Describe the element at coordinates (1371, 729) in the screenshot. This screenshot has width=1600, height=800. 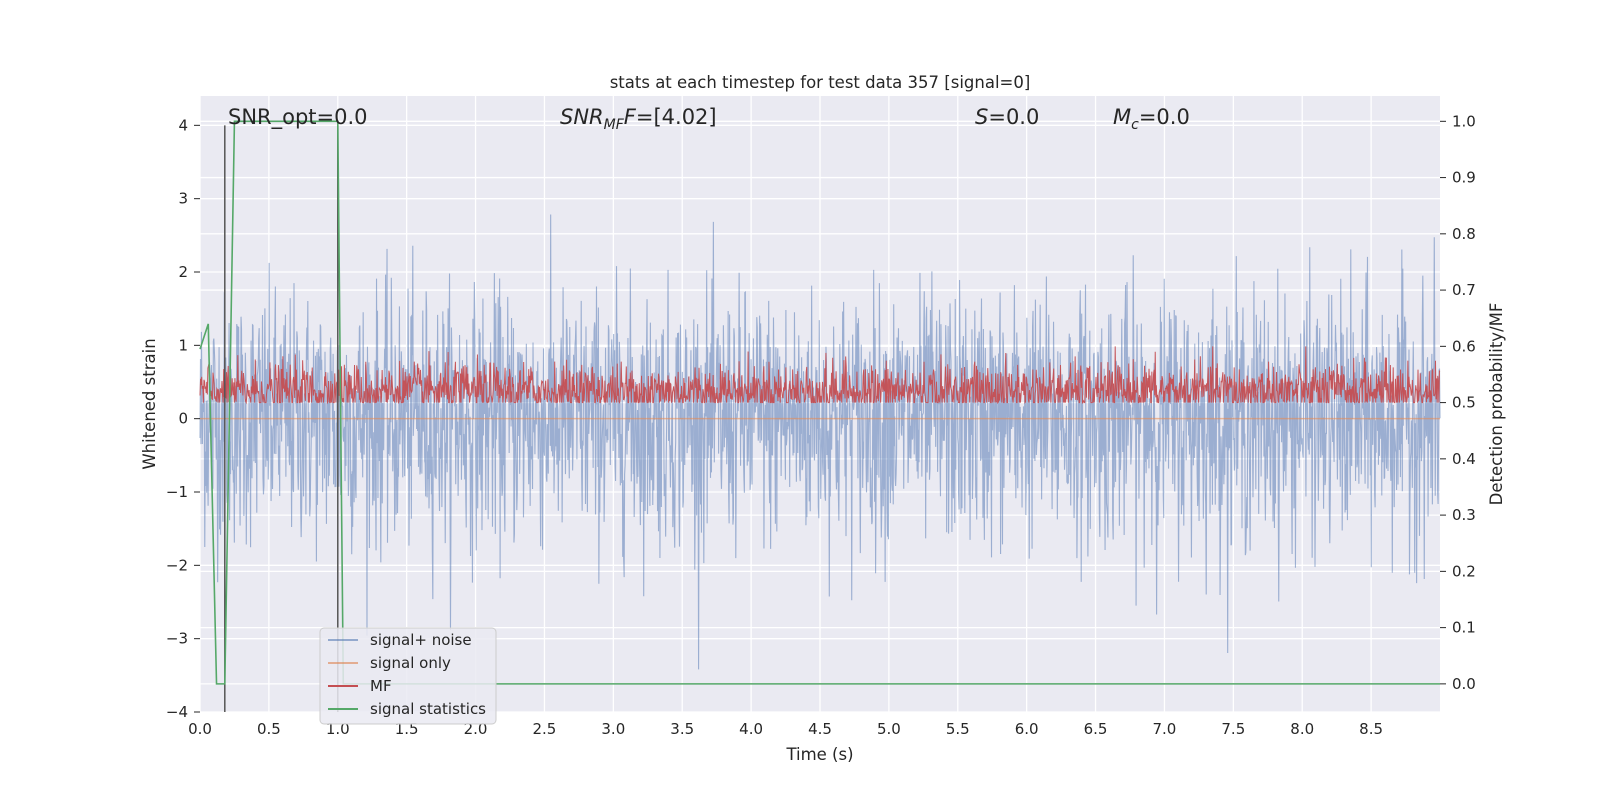
I see `x-tick-label: 8.5` at that location.